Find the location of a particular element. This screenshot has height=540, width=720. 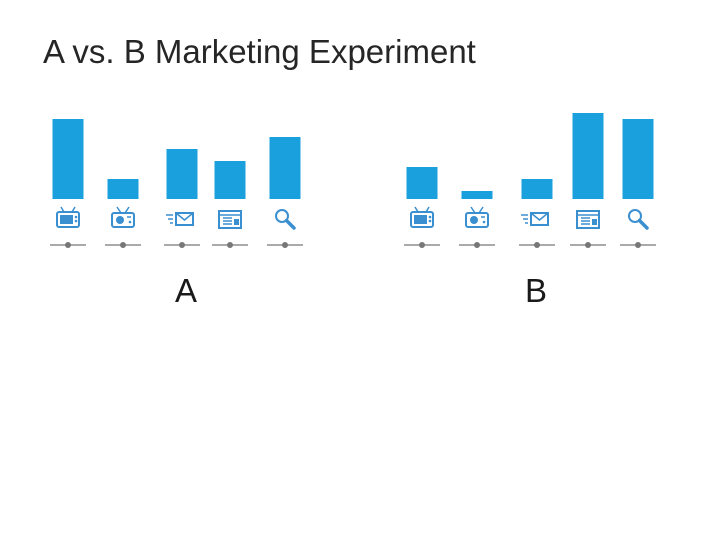

panel-label: B is located at coordinates (536, 290).